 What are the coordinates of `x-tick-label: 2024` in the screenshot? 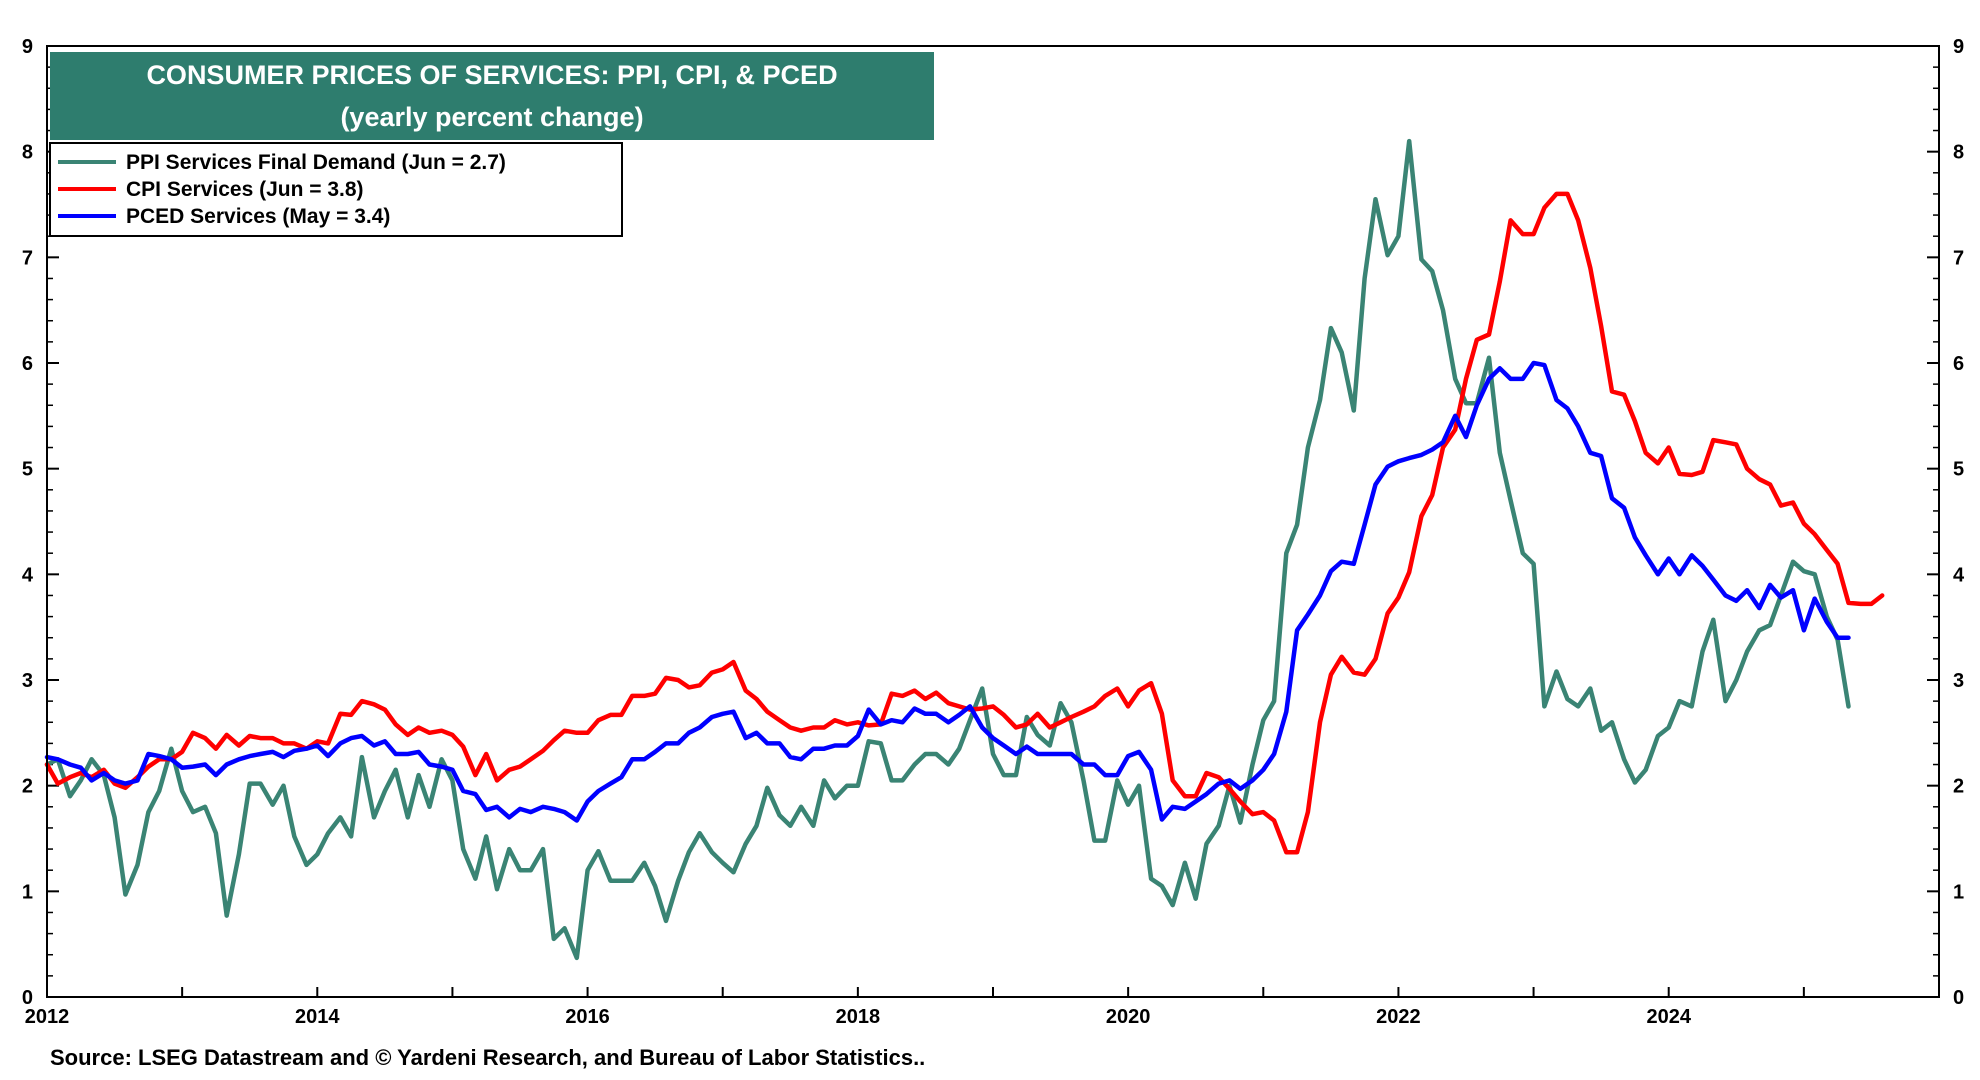 It's located at (1668, 1017).